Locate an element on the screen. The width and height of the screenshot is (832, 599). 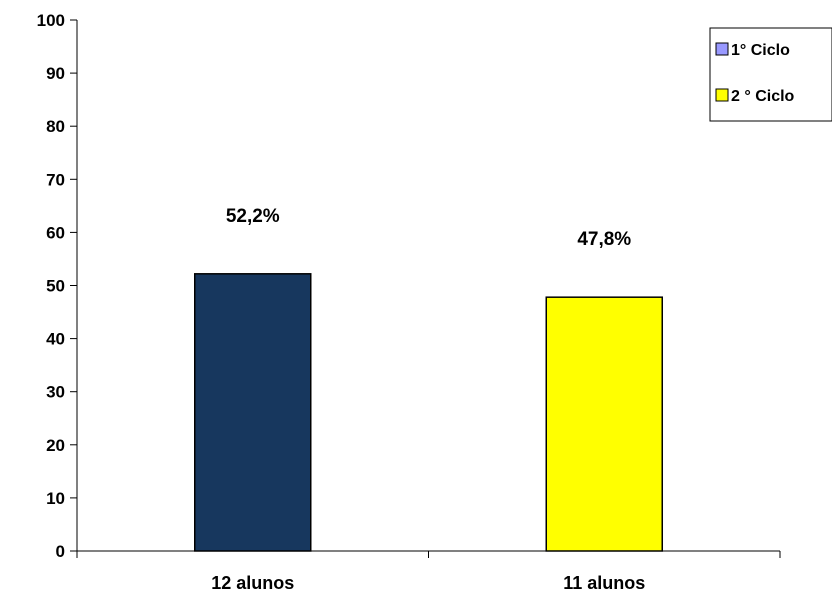
legend-label: 2 ° Ciclo is located at coordinates (763, 96).